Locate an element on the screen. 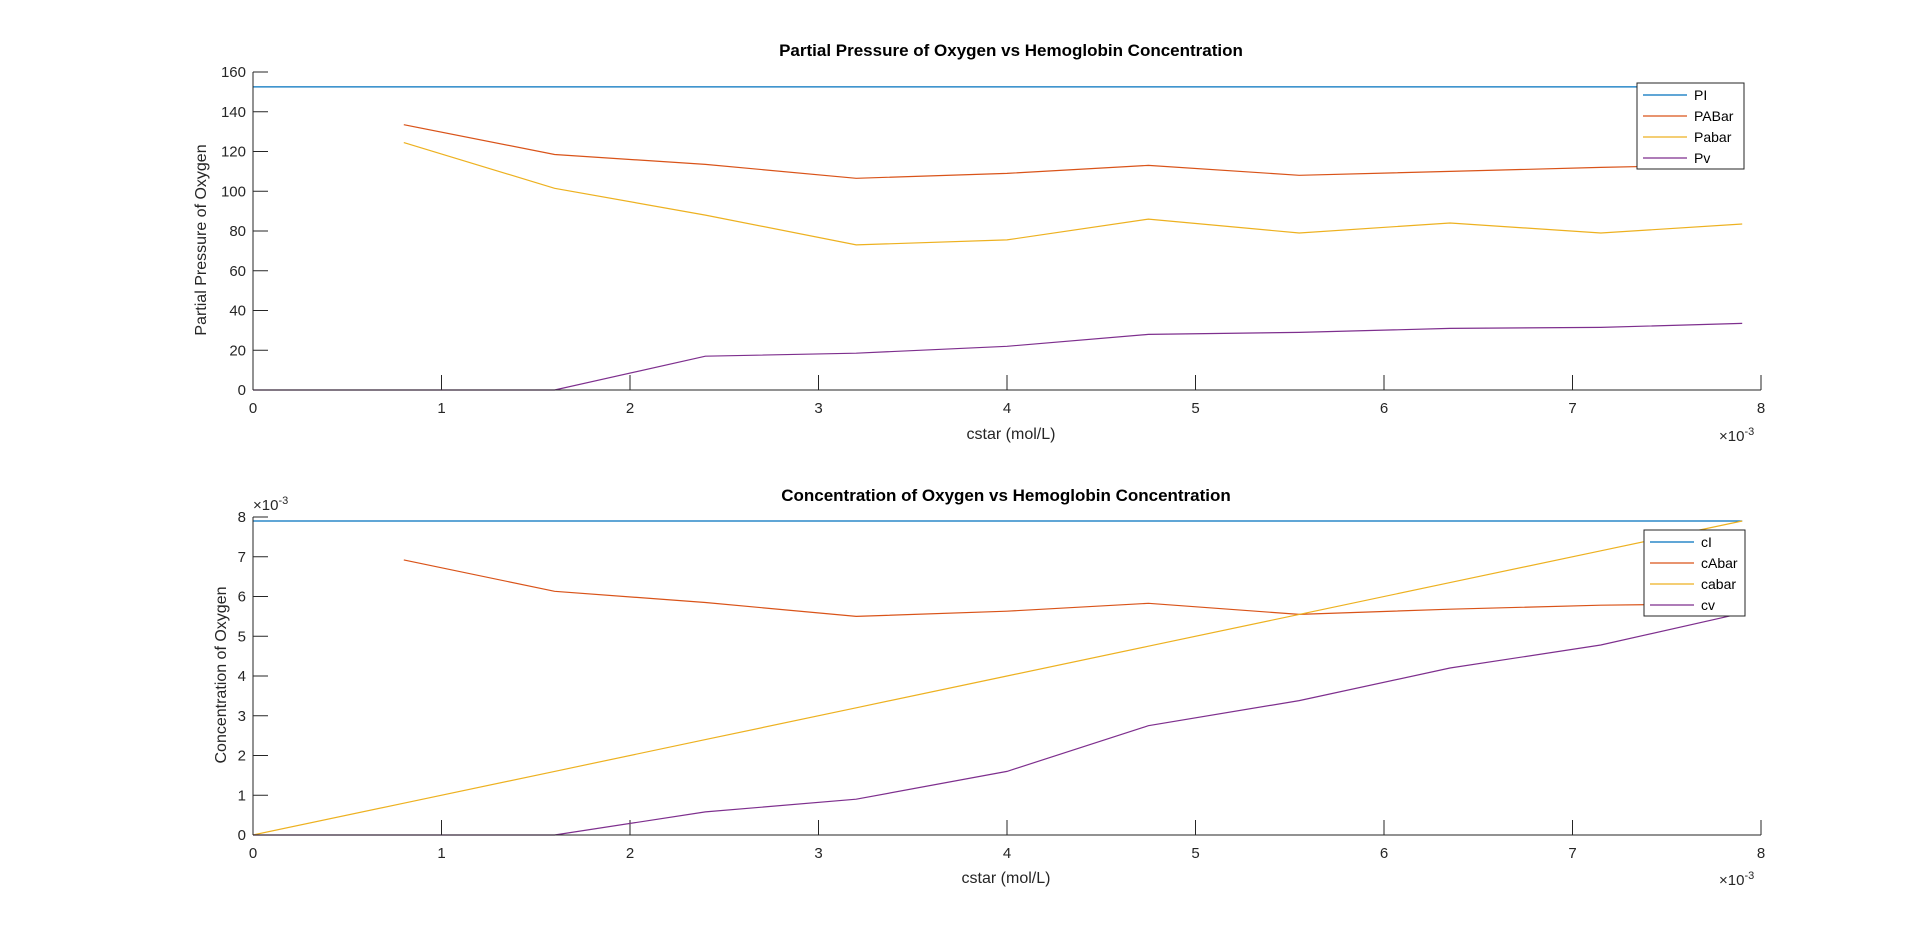 This screenshot has width=1920, height=926. legend: PI PABar Pabar Pv is located at coordinates (1690, 126).